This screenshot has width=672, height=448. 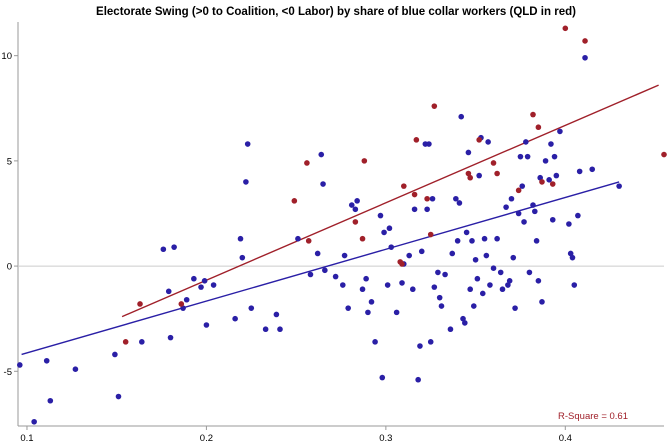 What do you see at coordinates (565, 438) in the screenshot?
I see `x-tick-label: 0.4` at bounding box center [565, 438].